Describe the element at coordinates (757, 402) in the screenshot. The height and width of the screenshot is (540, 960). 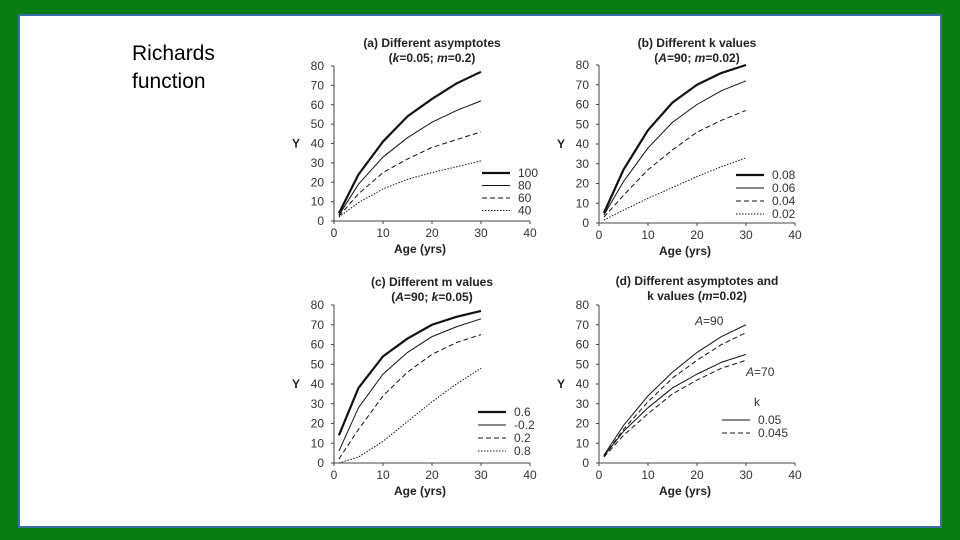
I see `legend-title: k` at that location.